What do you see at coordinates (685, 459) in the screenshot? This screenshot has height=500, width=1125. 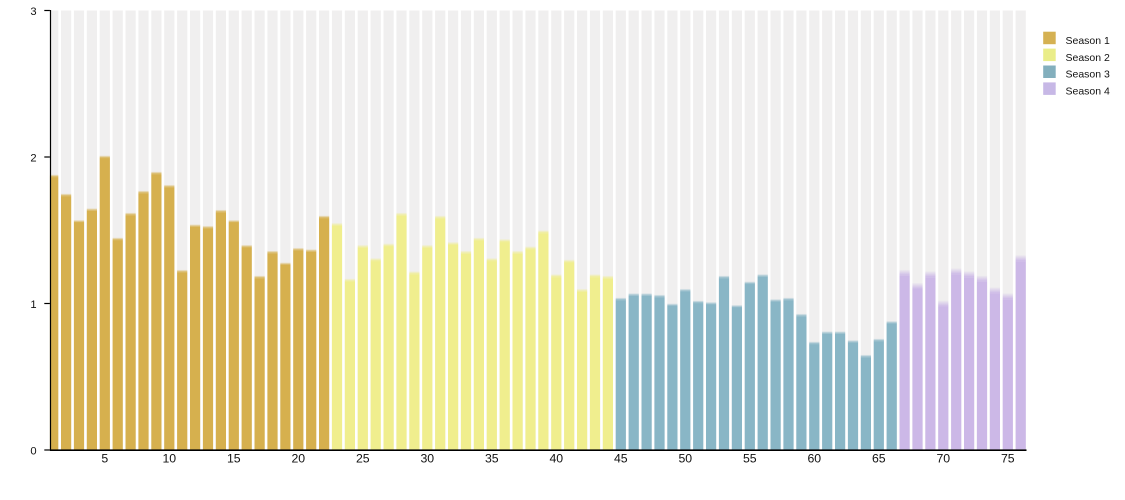 I see `svg-text: 50` at bounding box center [685, 459].